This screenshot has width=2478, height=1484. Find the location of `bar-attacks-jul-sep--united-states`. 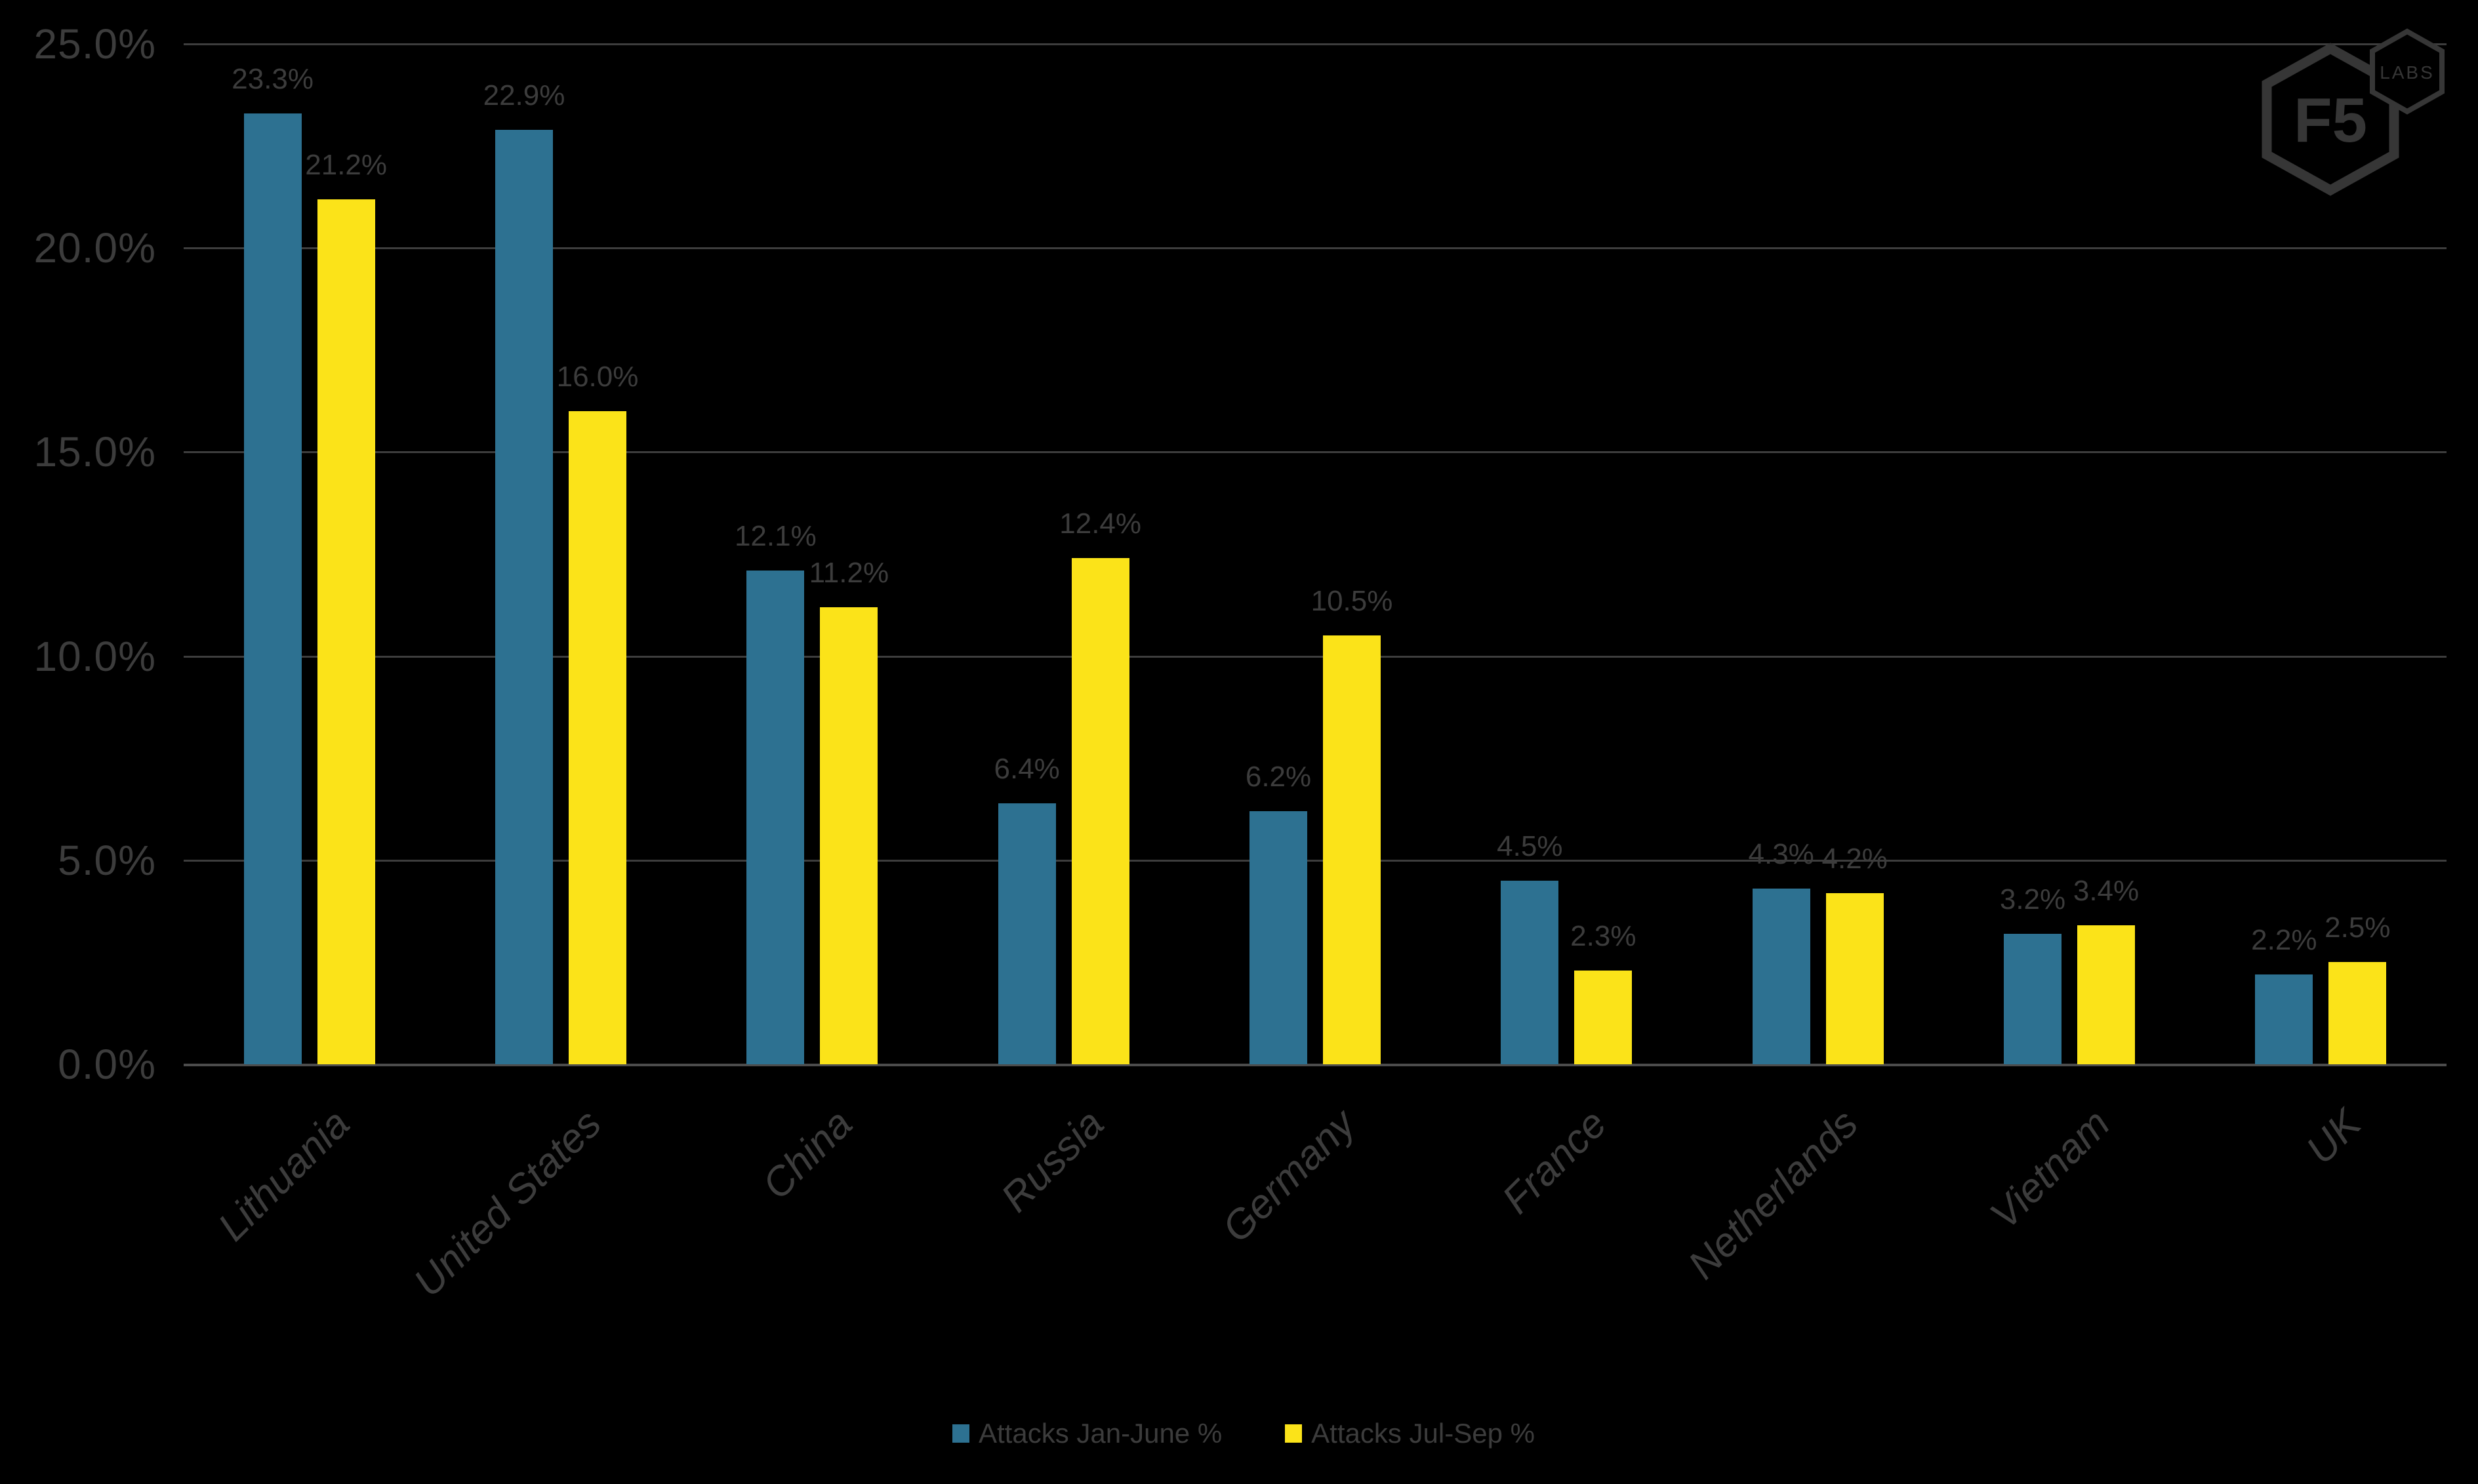

bar-attacks-jul-sep--united-states is located at coordinates (597, 737).